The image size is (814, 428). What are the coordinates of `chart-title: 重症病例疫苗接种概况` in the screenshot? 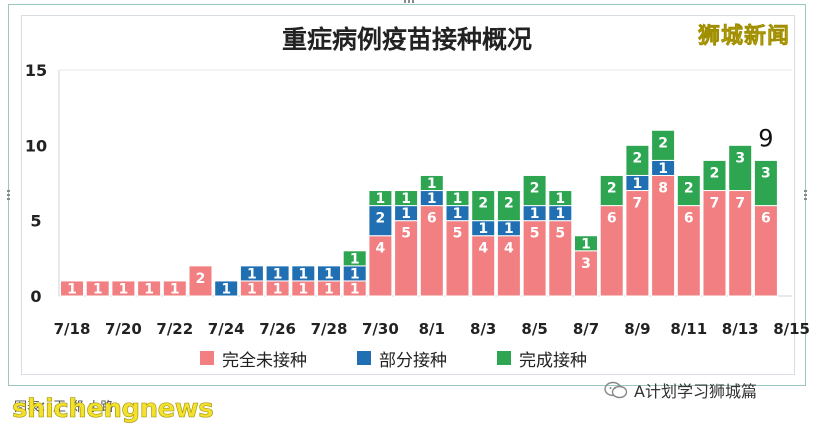 It's located at (406, 39).